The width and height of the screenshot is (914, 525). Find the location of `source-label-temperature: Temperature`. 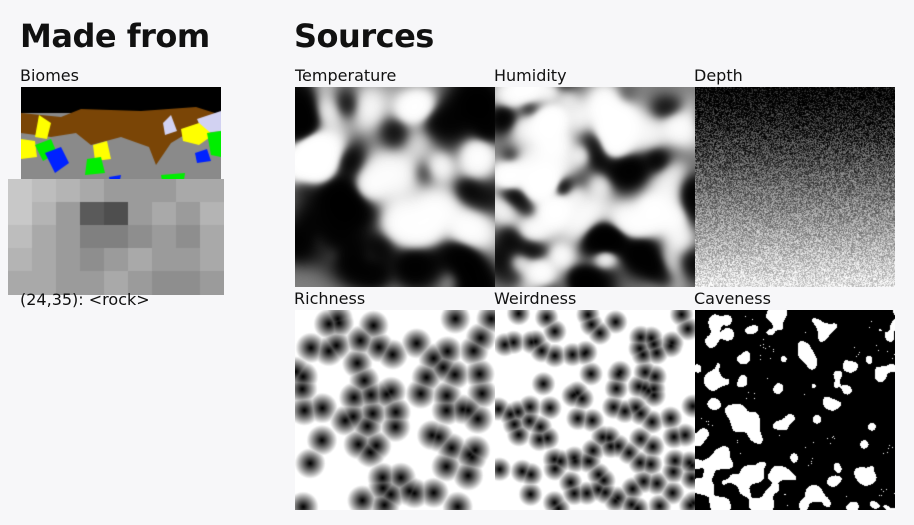

source-label-temperature: Temperature is located at coordinates (346, 75).